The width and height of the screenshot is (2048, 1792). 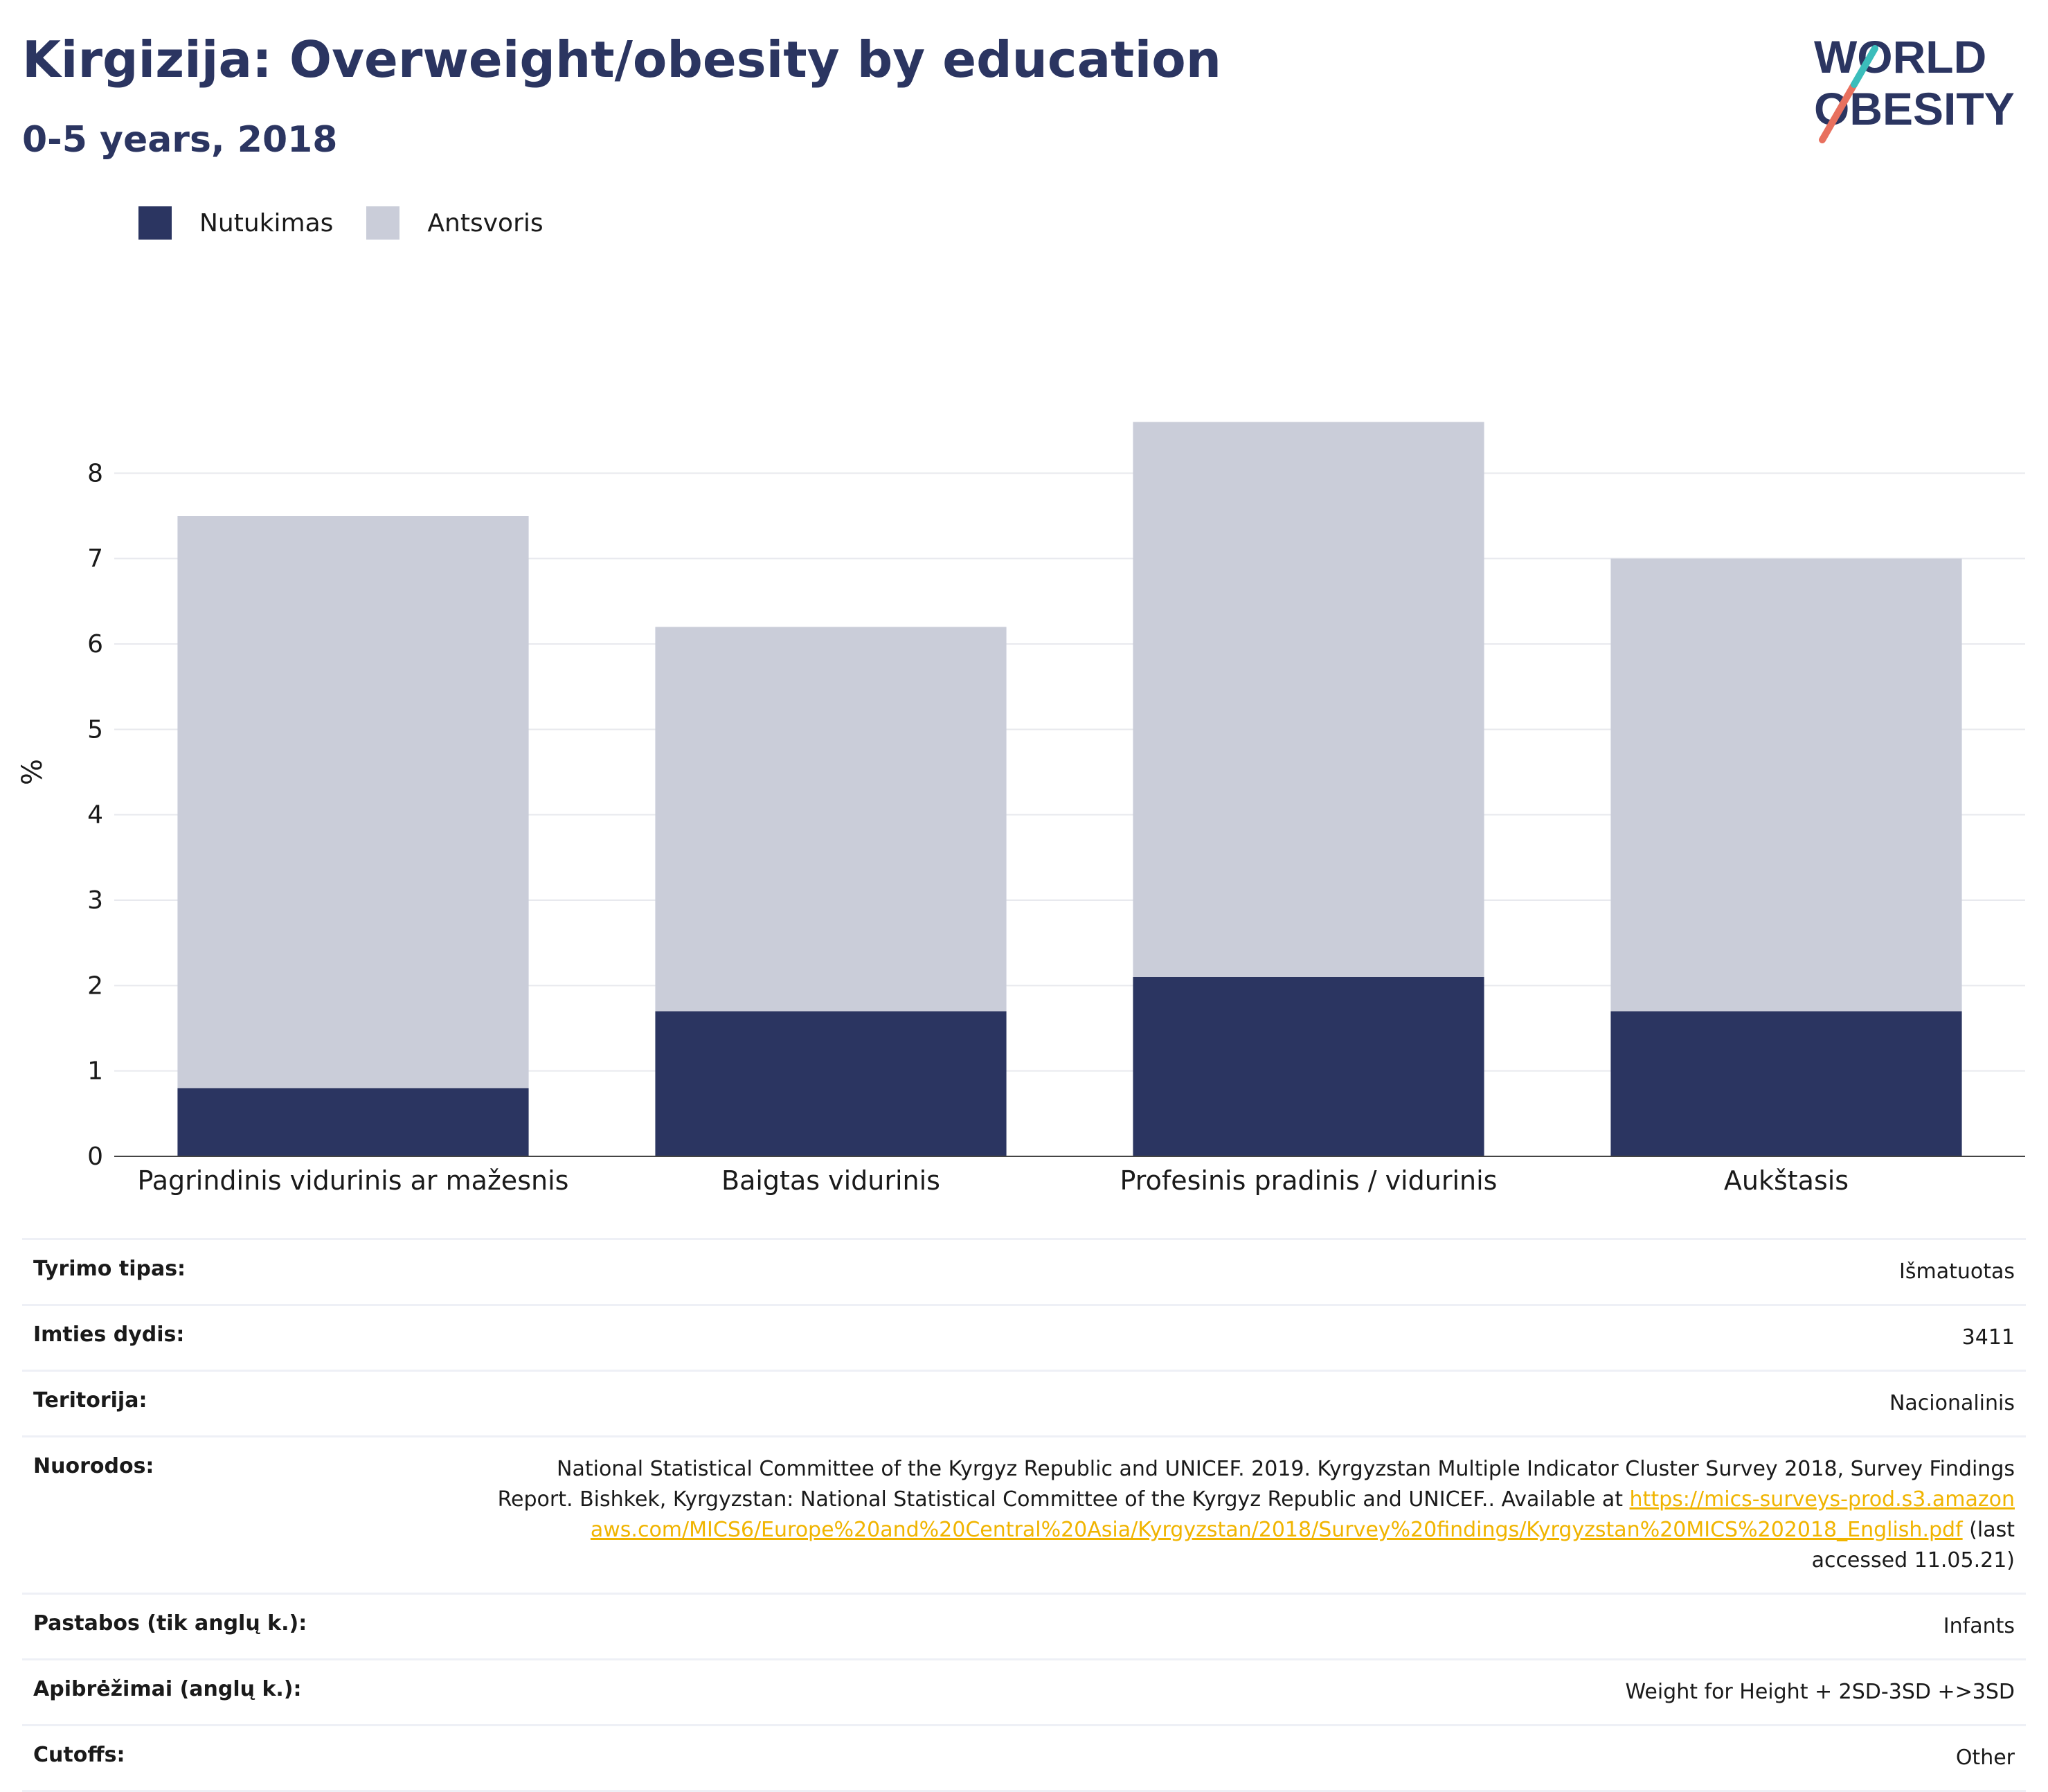 What do you see at coordinates (1900, 56) in the screenshot?
I see `svg-text: WORLD` at bounding box center [1900, 56].